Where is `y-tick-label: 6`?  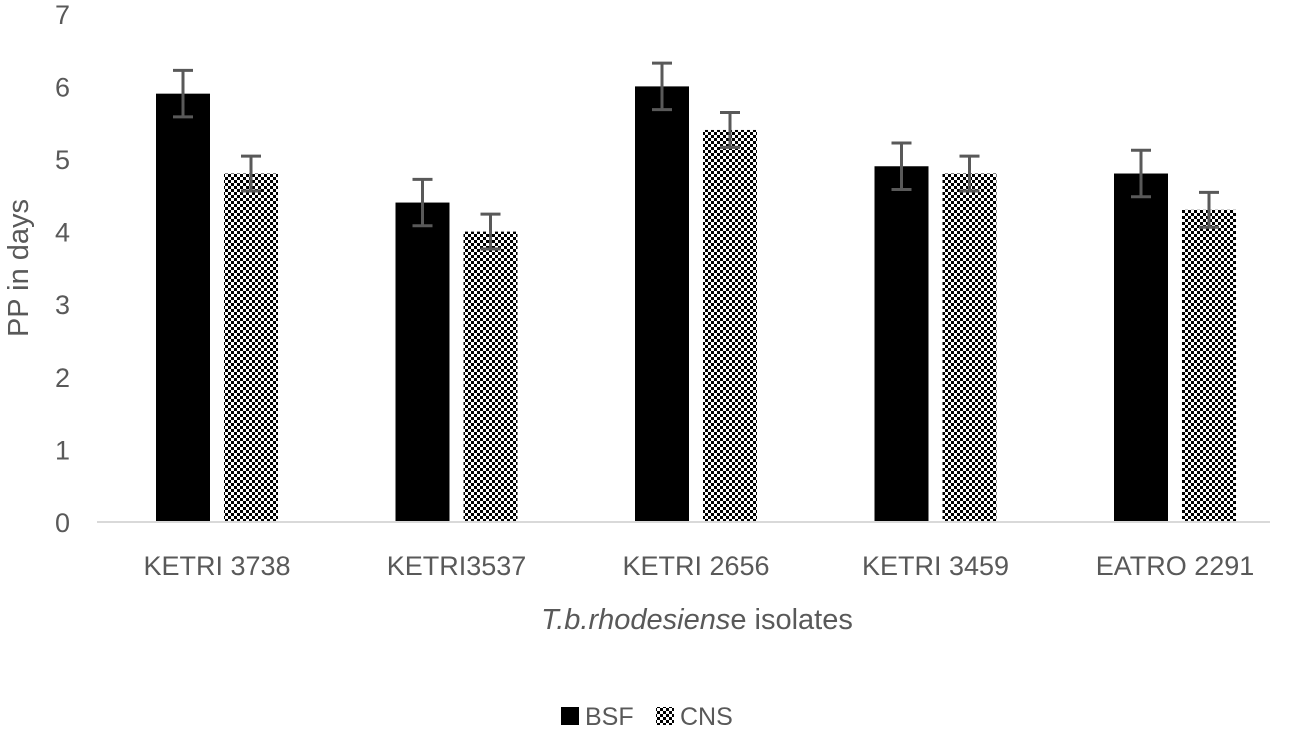
y-tick-label: 6 is located at coordinates (62, 87).